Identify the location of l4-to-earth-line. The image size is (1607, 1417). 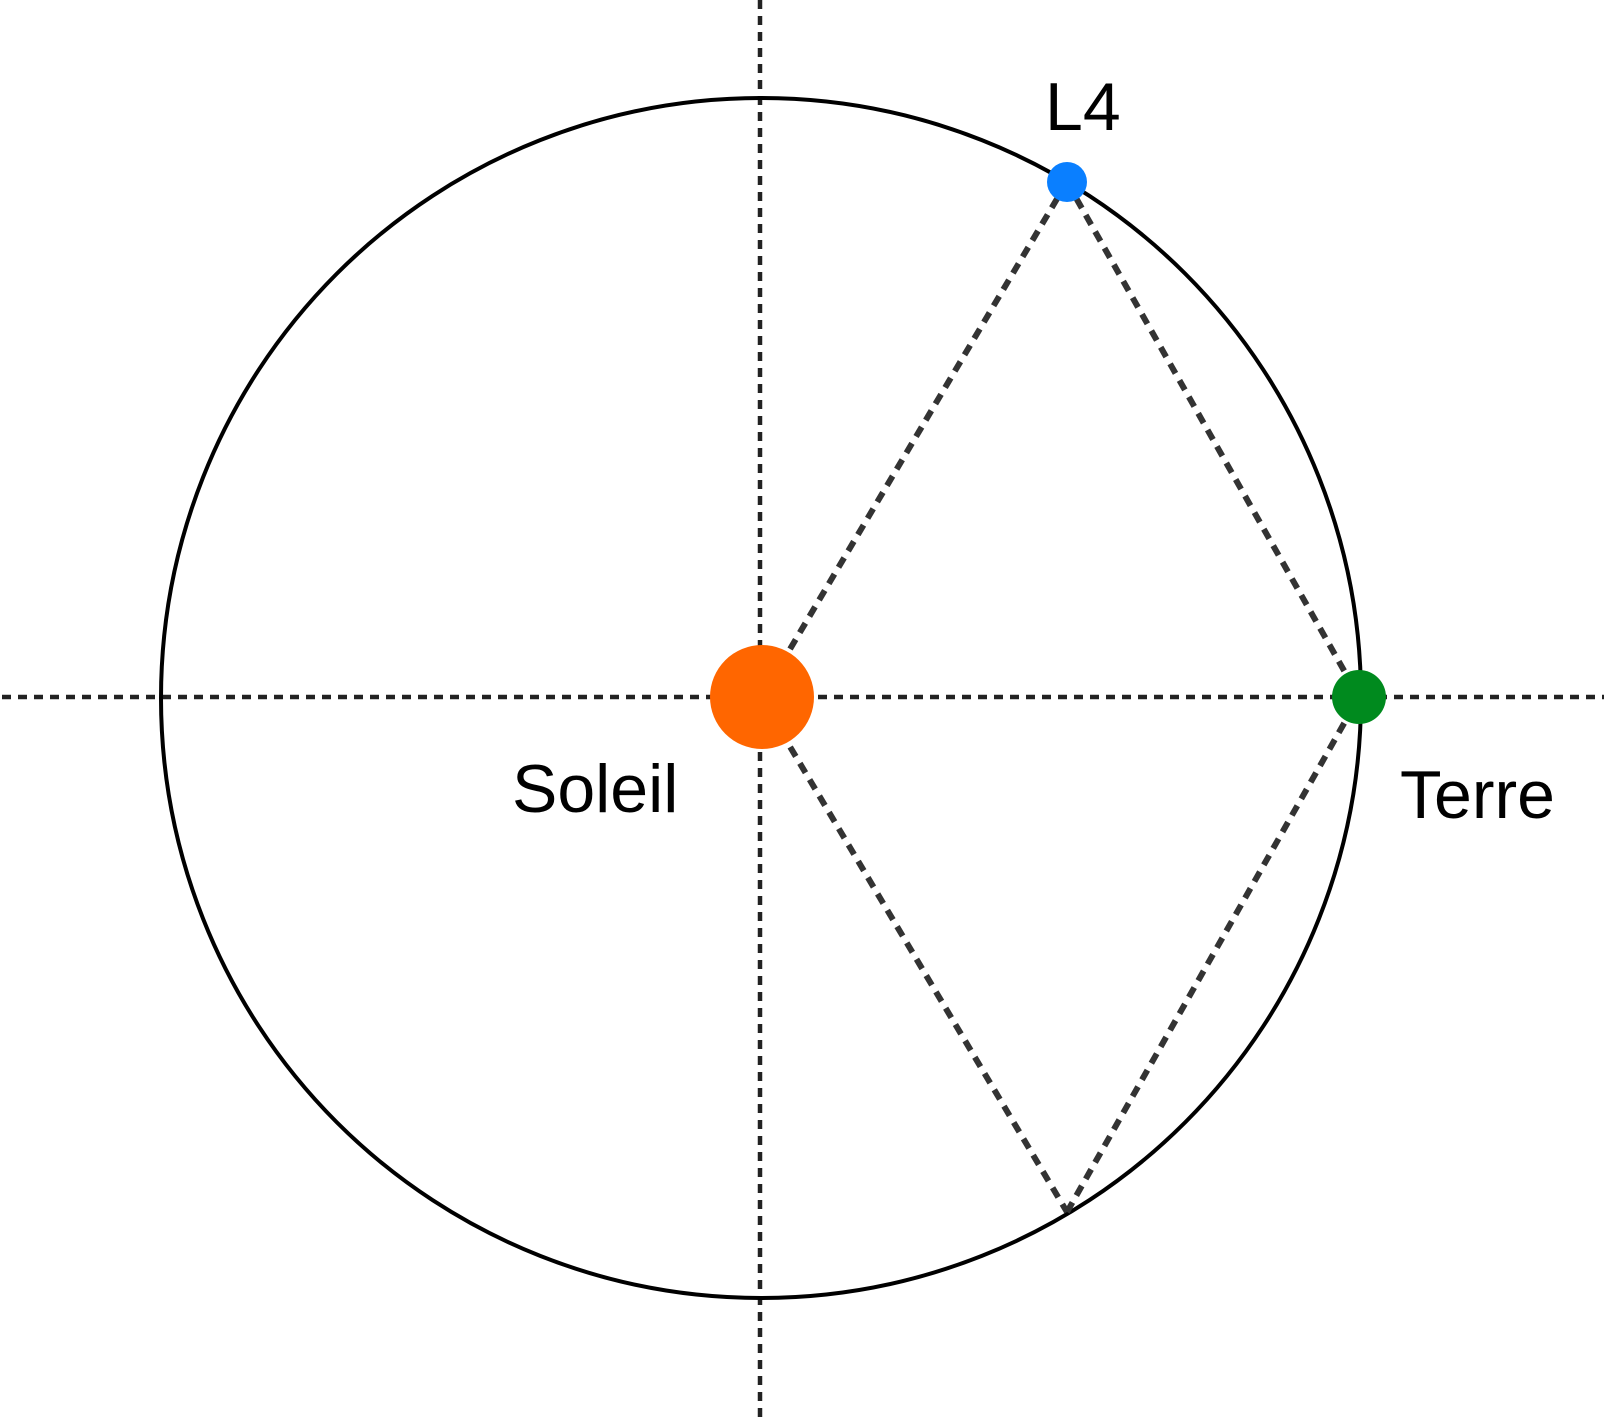
(1213, 439).